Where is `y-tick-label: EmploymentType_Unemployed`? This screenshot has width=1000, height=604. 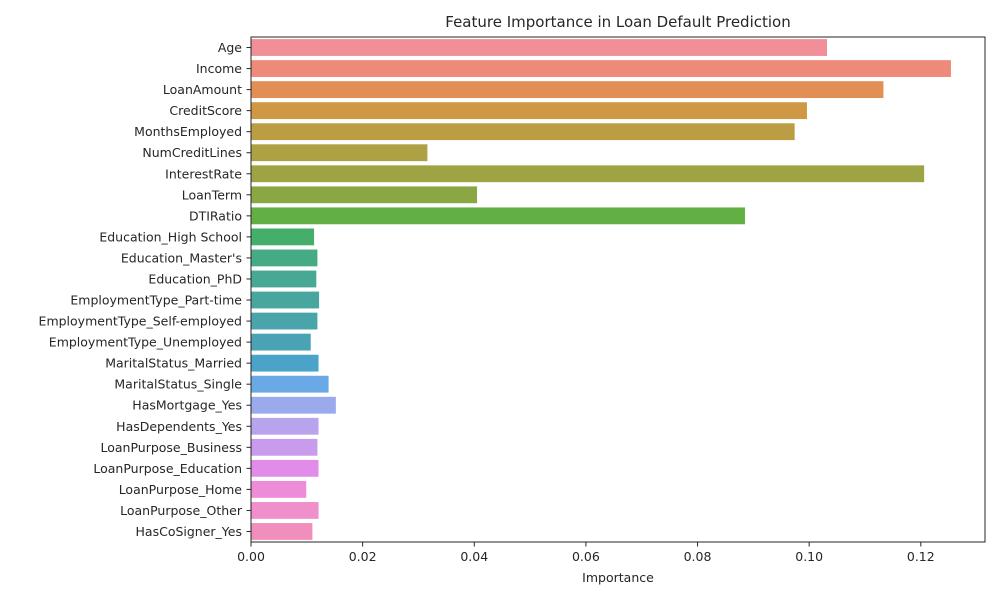 y-tick-label: EmploymentType_Unemployed is located at coordinates (145, 342).